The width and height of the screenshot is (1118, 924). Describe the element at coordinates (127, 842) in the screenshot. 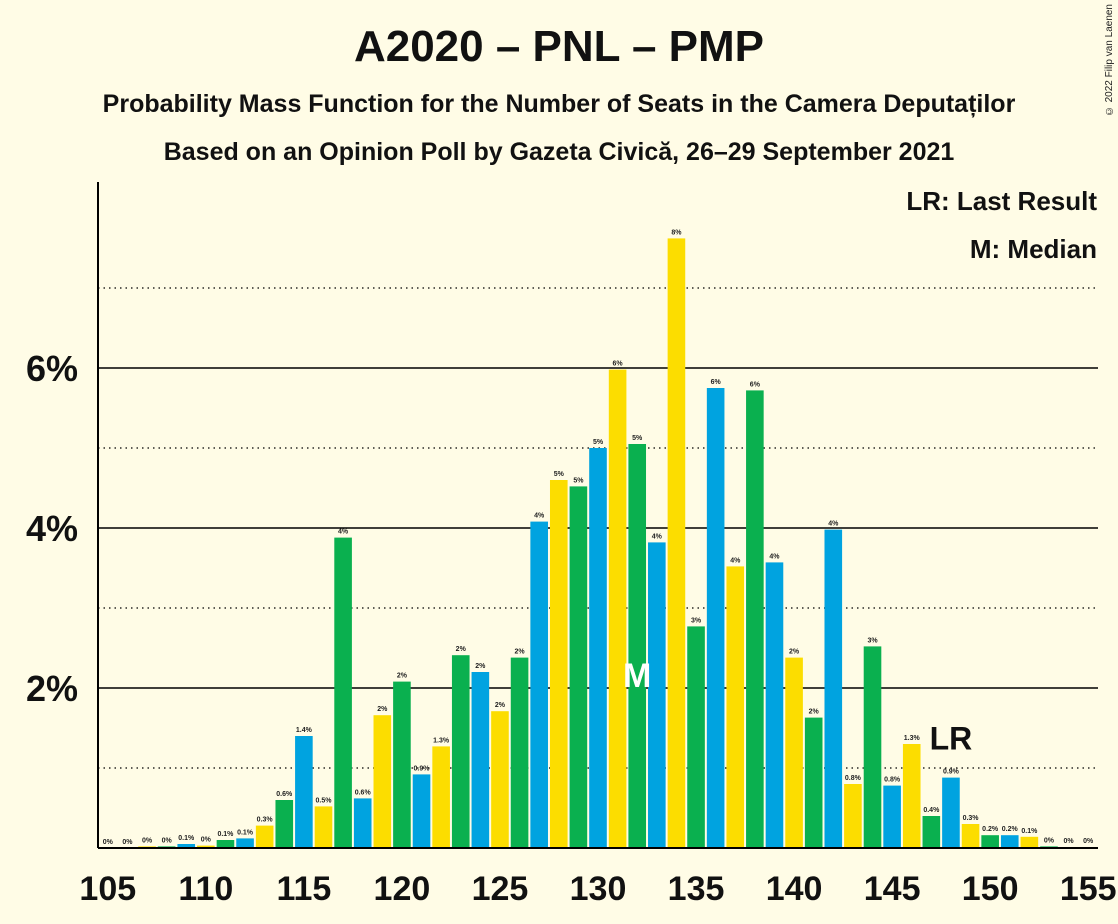

I see `bar-label-106: 0%` at that location.